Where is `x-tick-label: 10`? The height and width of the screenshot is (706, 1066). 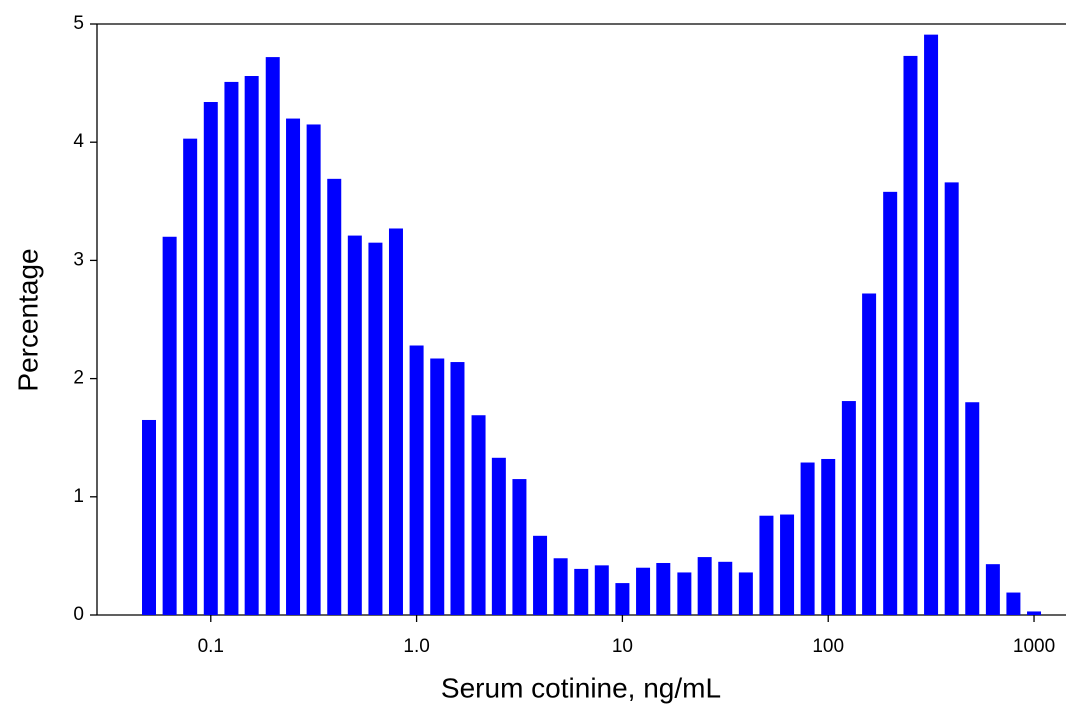 x-tick-label: 10 is located at coordinates (622, 646).